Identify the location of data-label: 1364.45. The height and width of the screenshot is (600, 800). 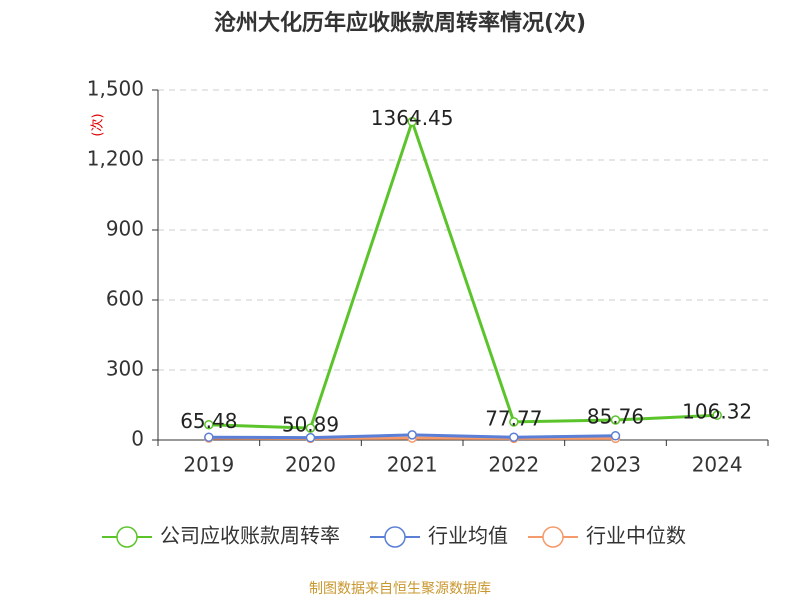
(412, 118).